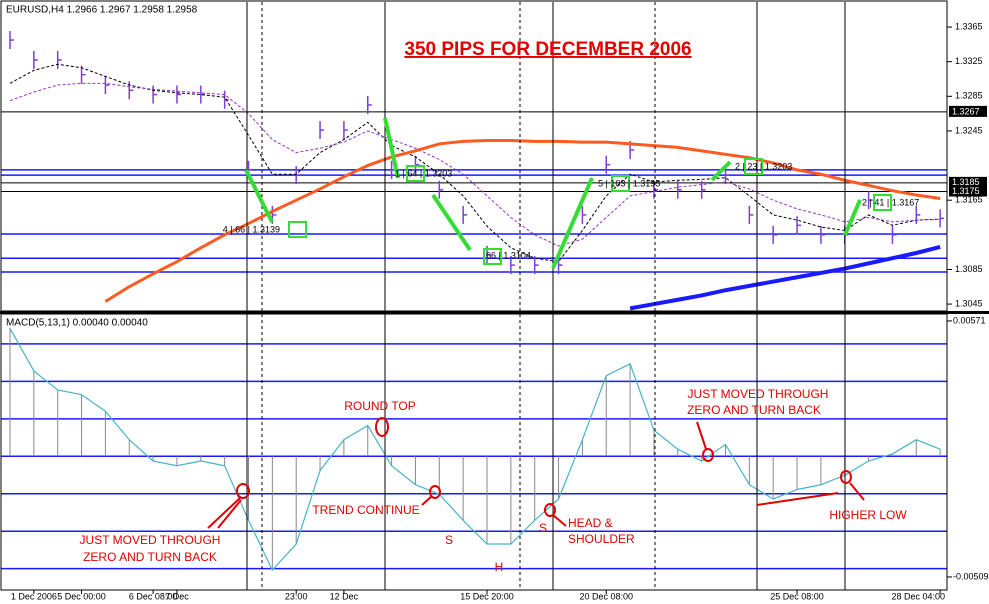 The image size is (989, 604). What do you see at coordinates (153, 596) in the screenshot?
I see `x-tick-label: 6 Dec 08:00` at bounding box center [153, 596].